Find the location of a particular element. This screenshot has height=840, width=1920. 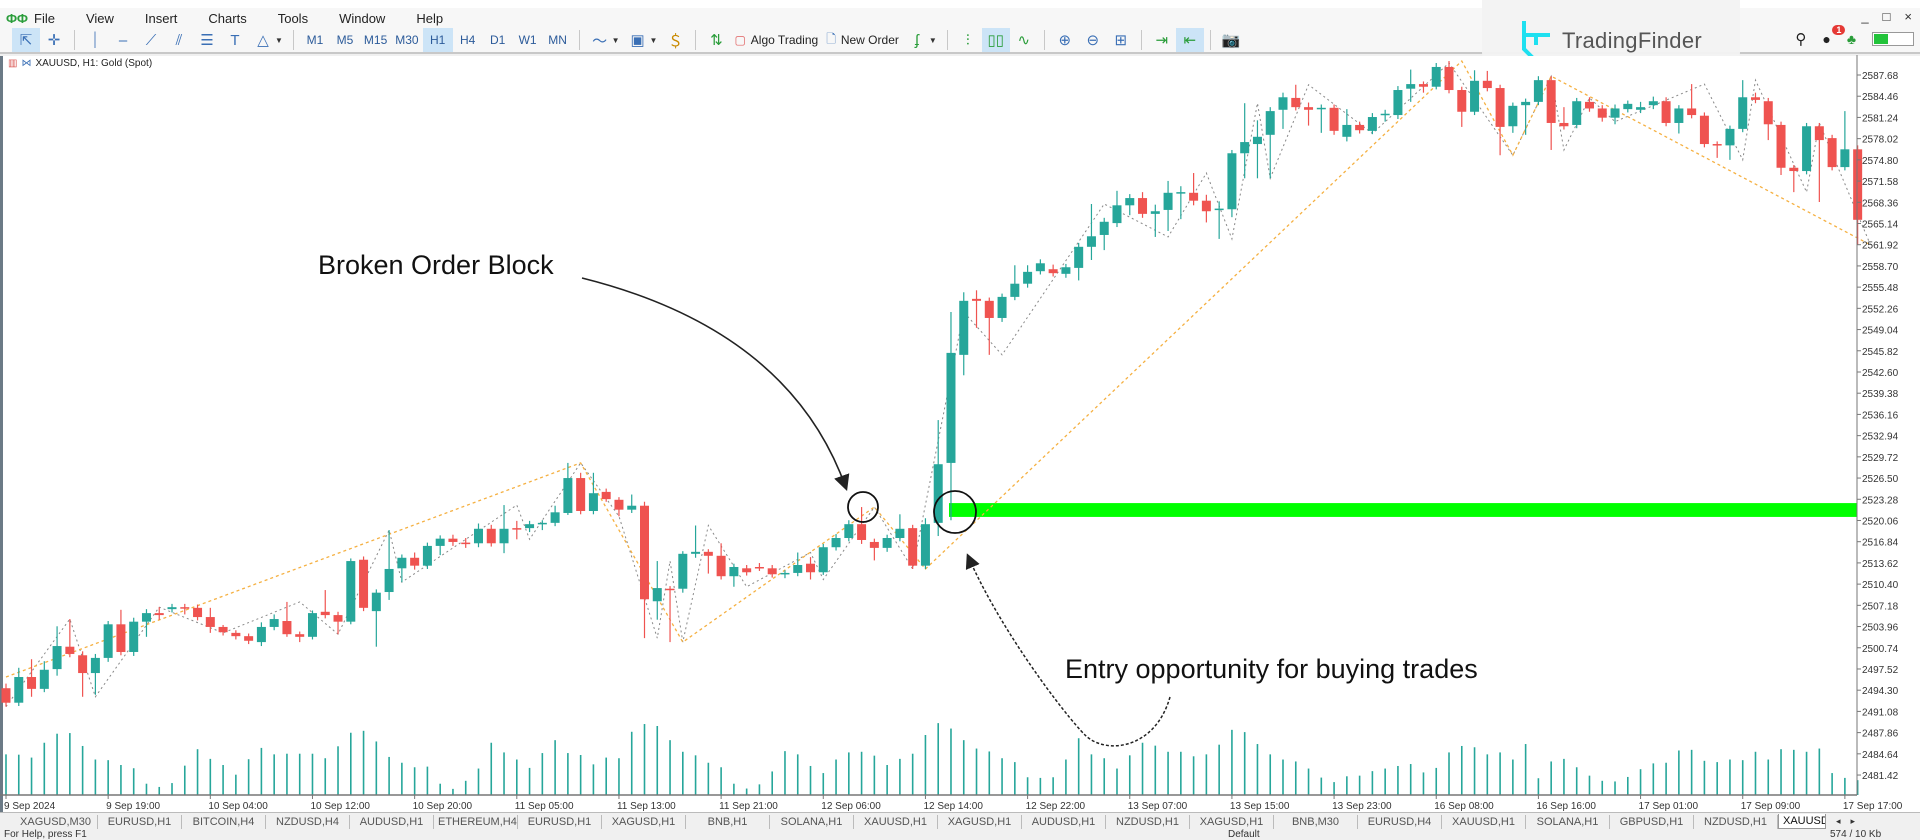

timeframe-mn: MN is located at coordinates (557, 40).